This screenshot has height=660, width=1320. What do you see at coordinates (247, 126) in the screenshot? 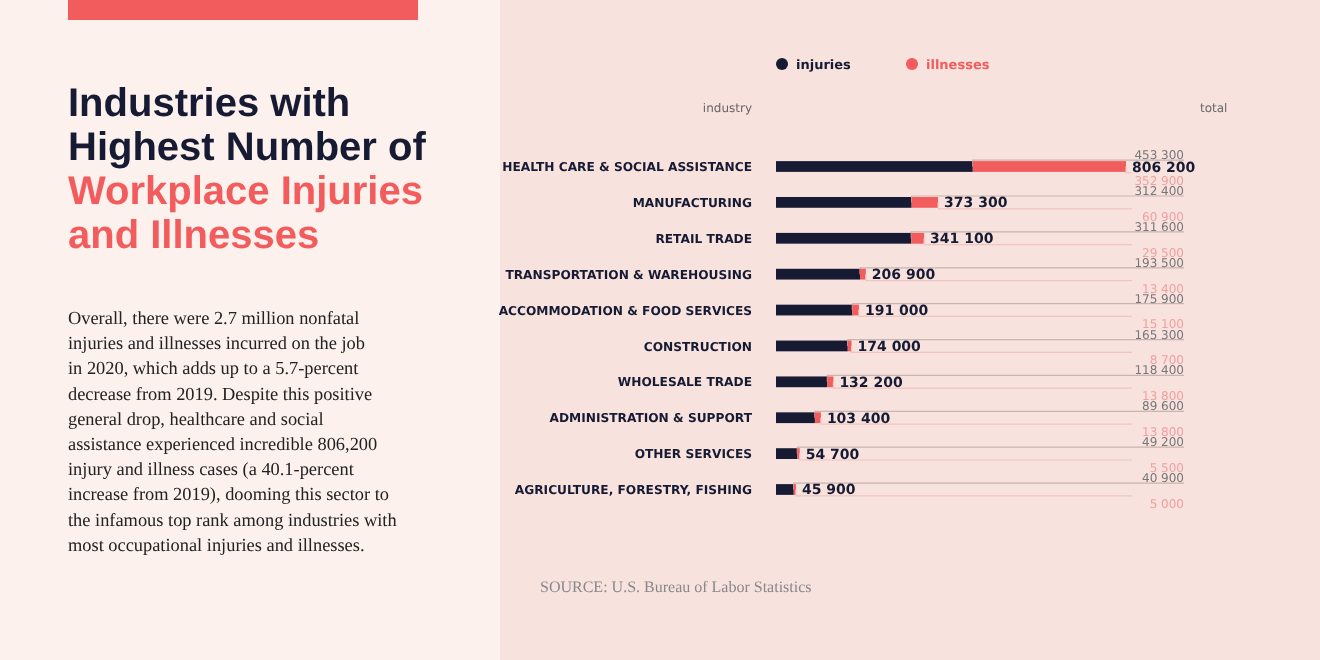
I see `text: Industries with Highest Number of` at bounding box center [247, 126].